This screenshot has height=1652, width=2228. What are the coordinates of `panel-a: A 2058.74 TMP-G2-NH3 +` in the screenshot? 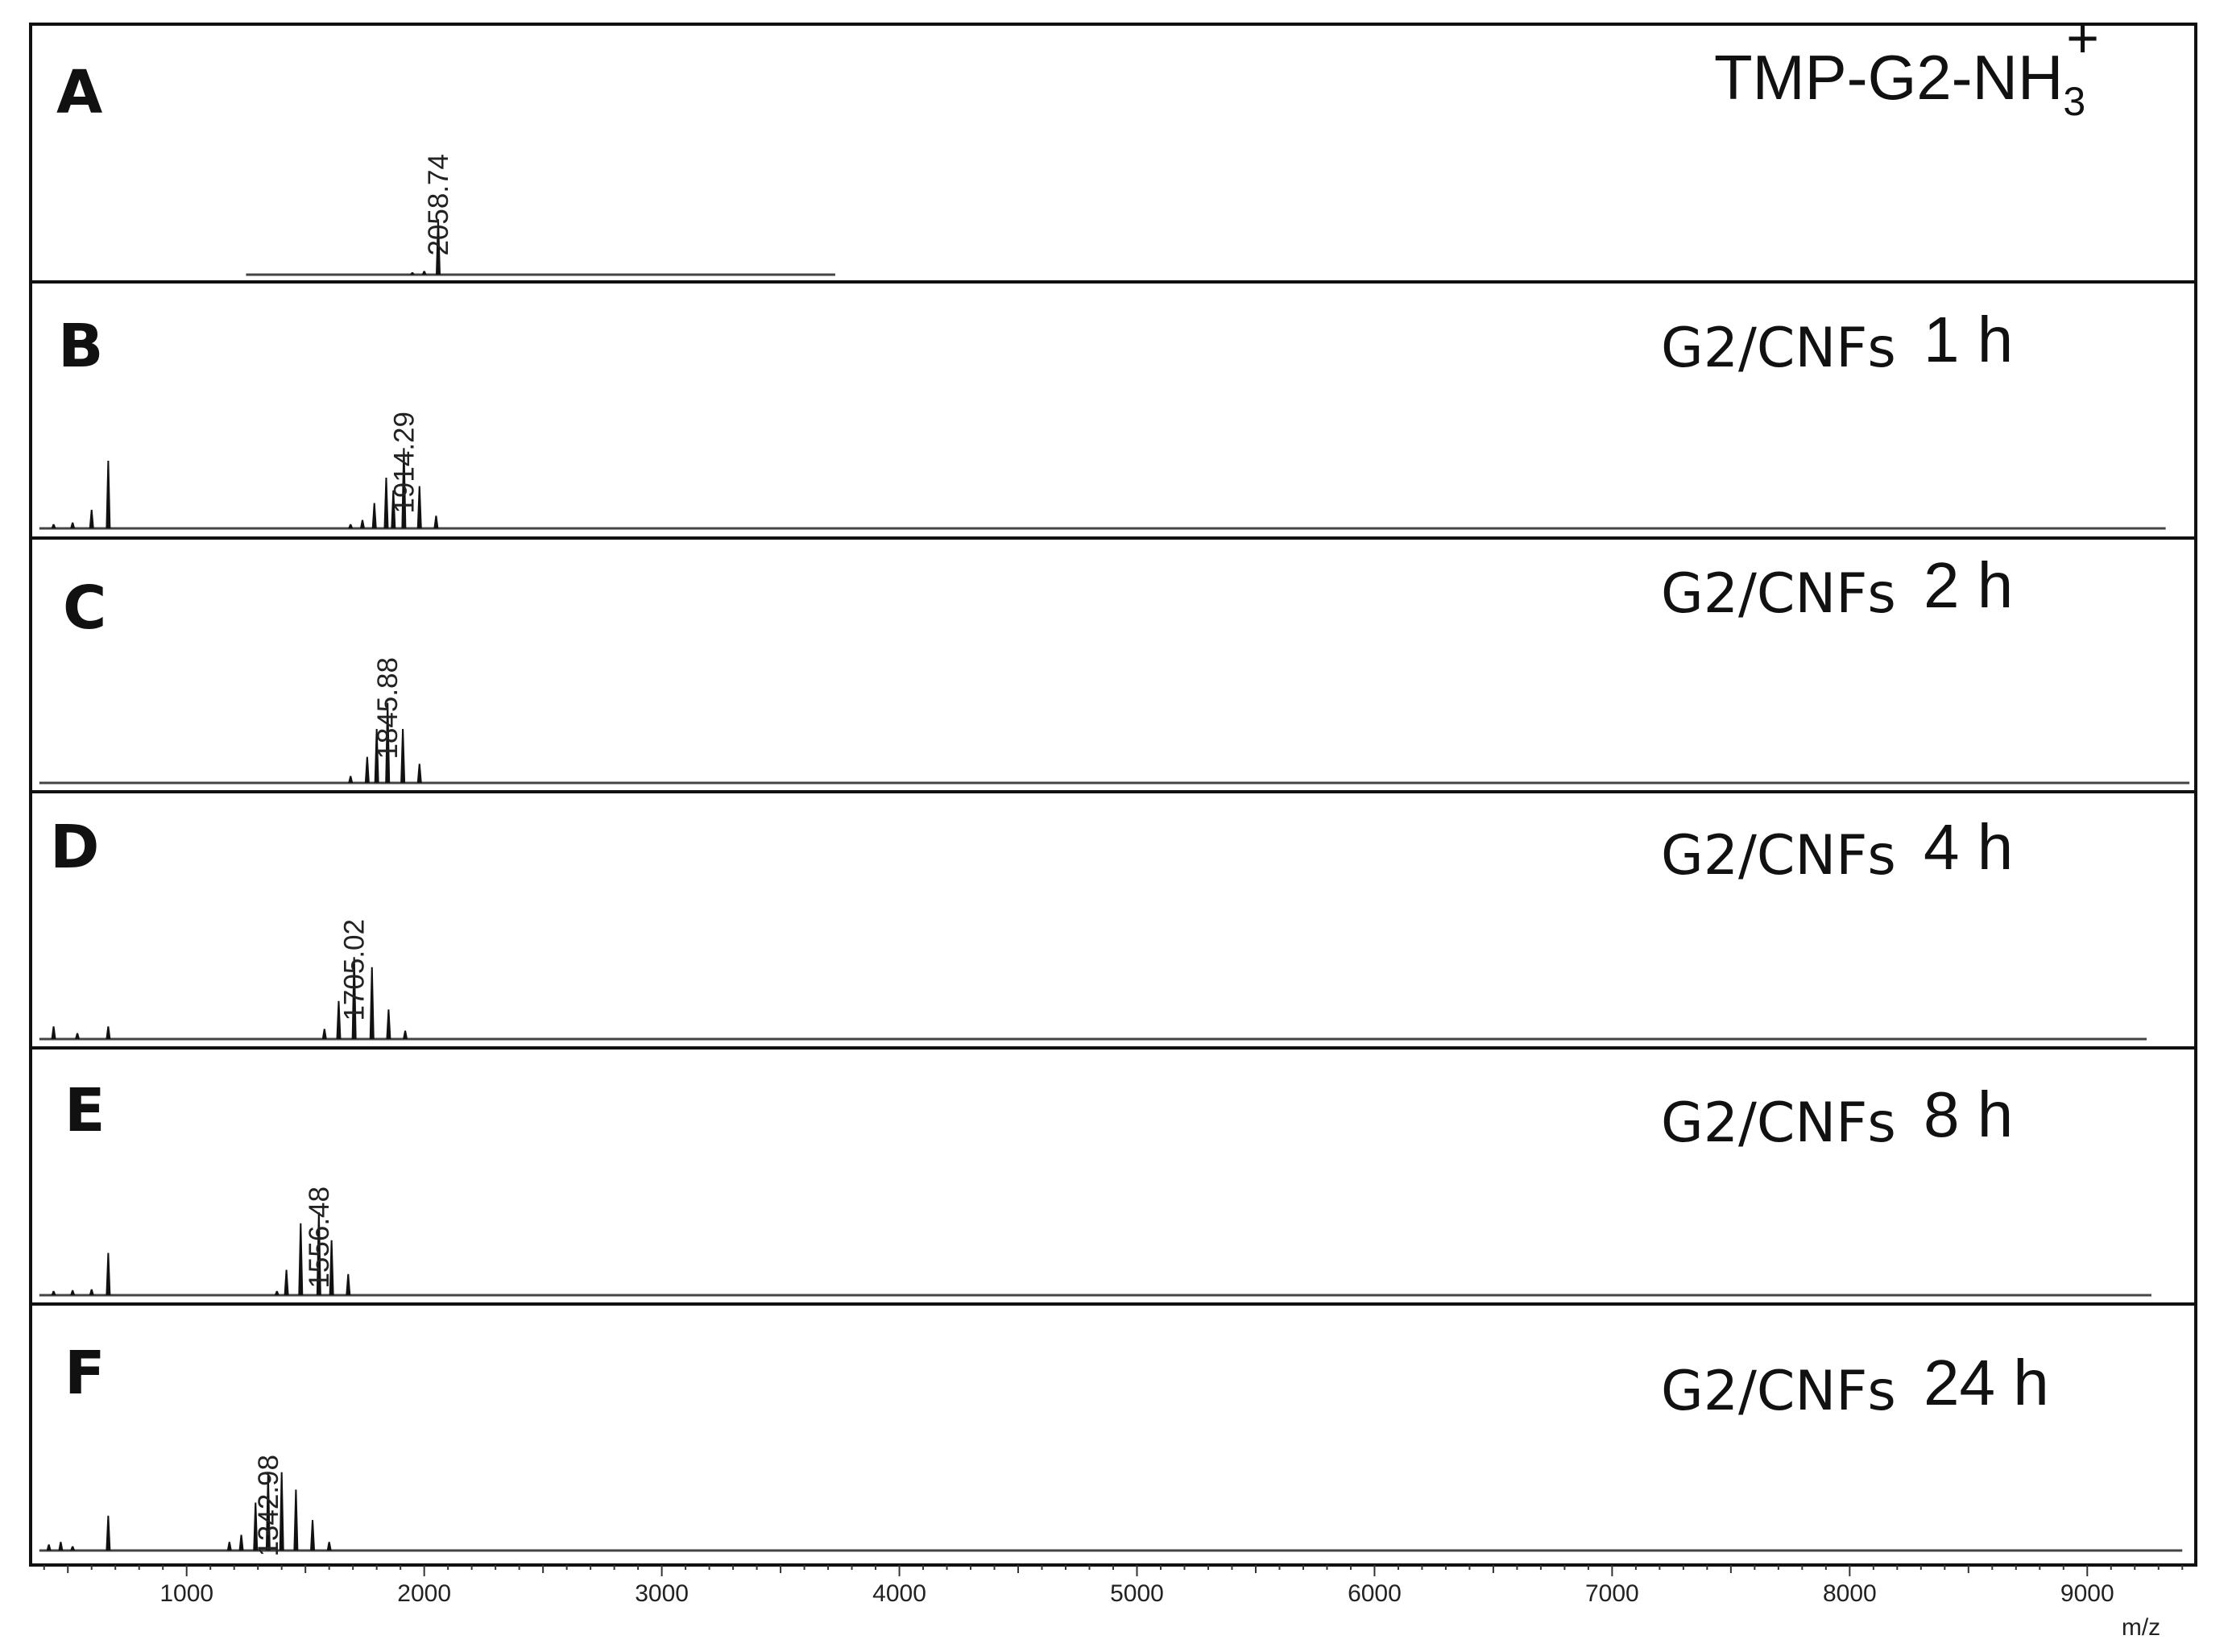 It's located at (1078, 141).